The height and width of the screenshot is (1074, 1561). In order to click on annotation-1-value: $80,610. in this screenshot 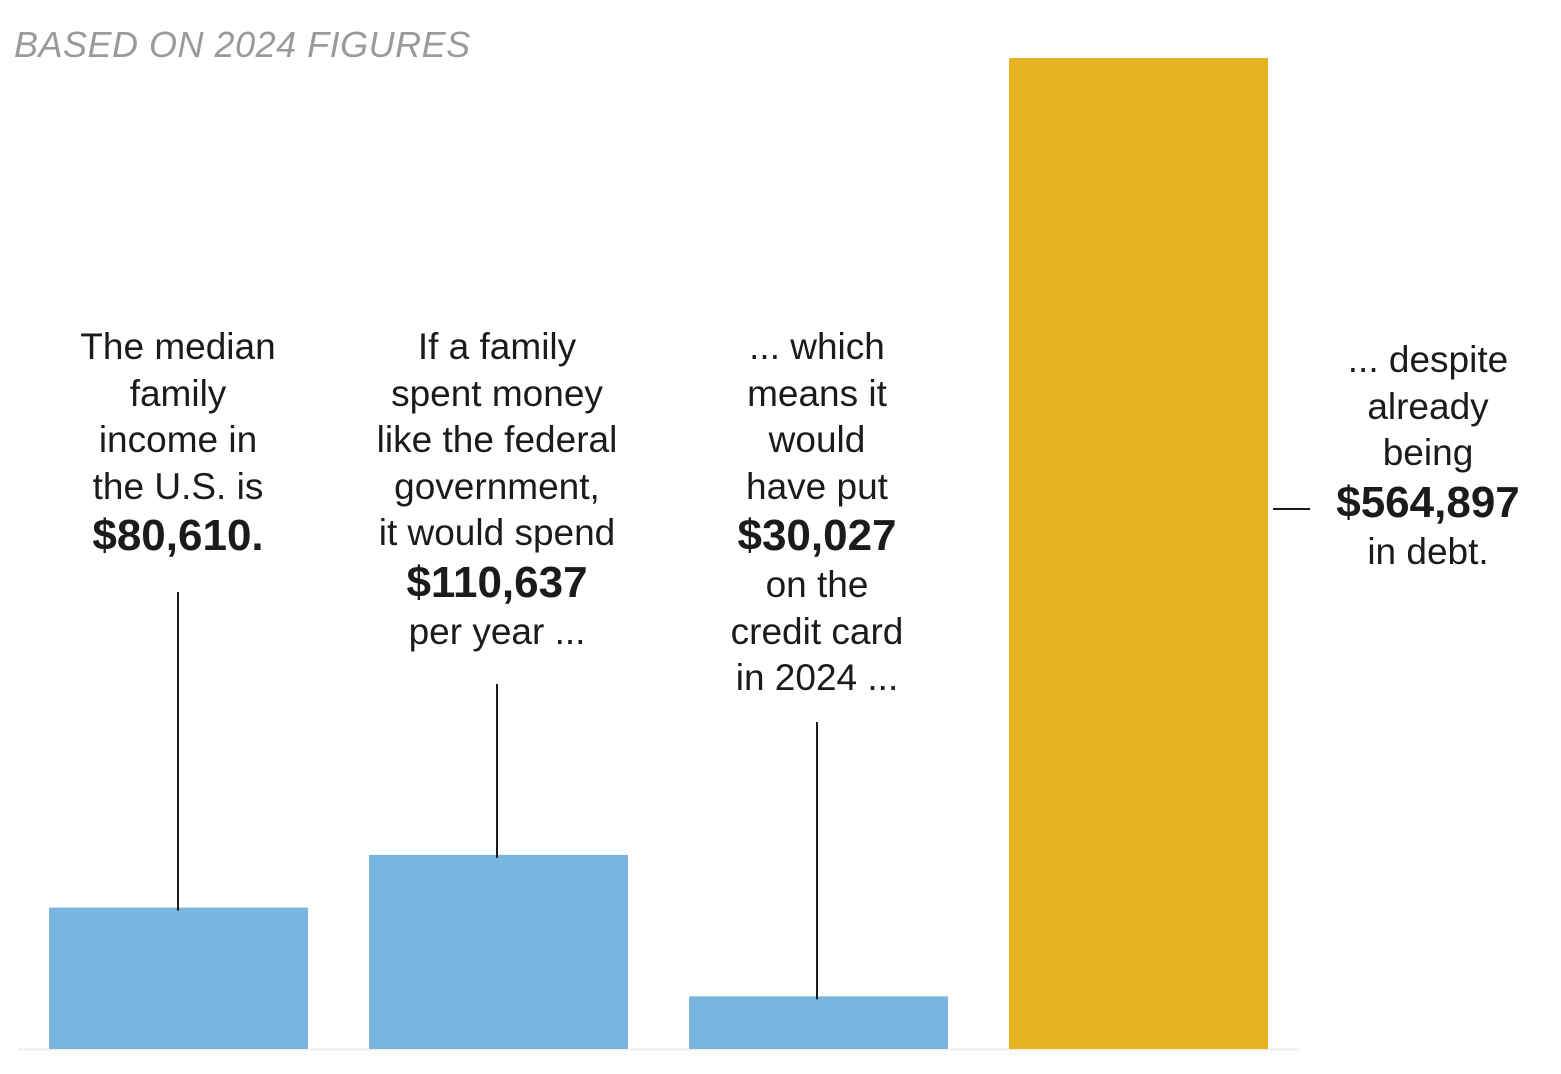, I will do `click(178, 535)`.